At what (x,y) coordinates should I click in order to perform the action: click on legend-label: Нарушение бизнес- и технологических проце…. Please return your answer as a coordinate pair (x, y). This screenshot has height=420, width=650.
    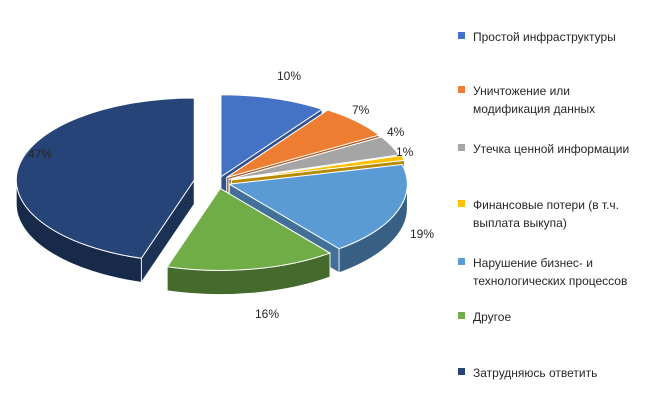
    Looking at the image, I should click on (550, 272).